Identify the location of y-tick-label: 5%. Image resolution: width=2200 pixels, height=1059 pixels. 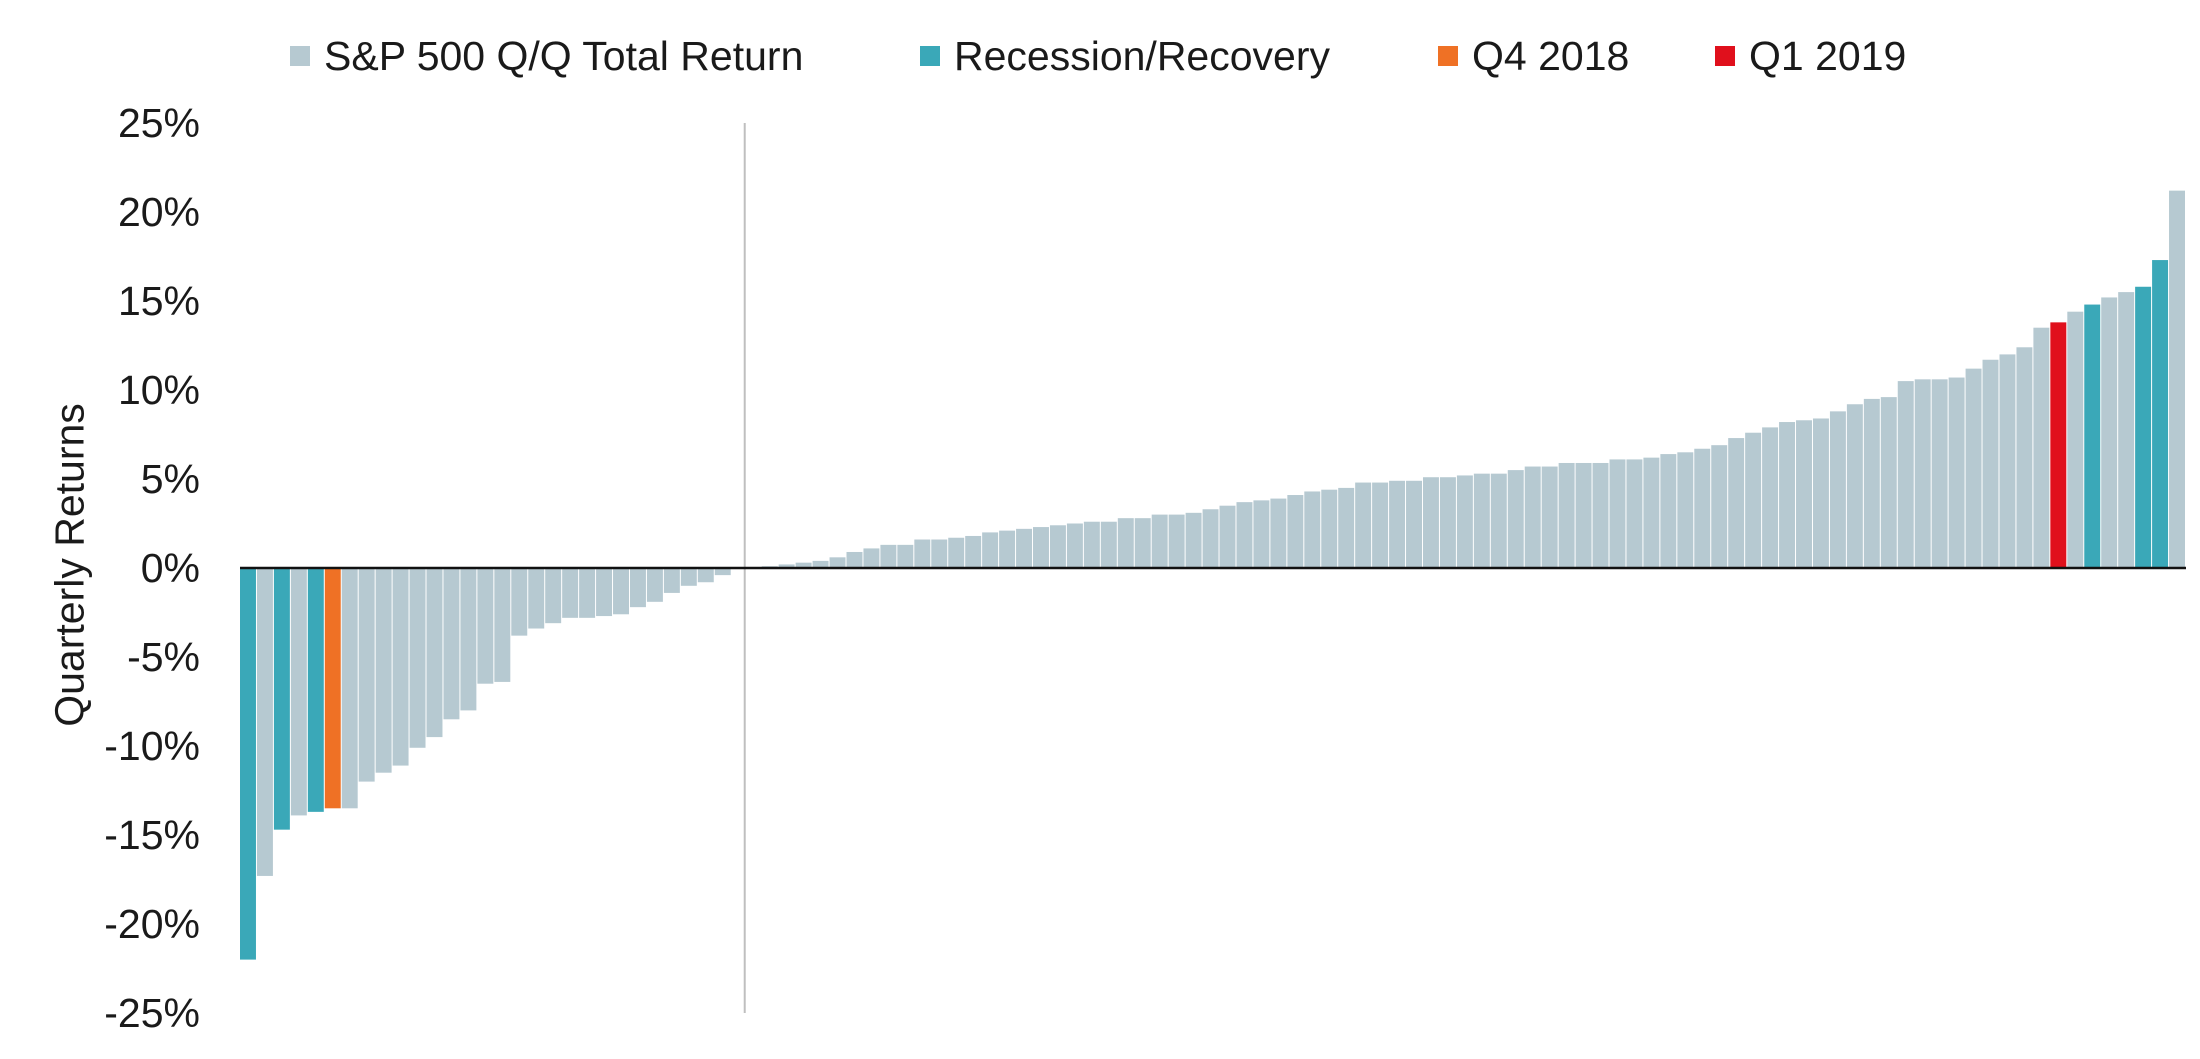
(170, 479).